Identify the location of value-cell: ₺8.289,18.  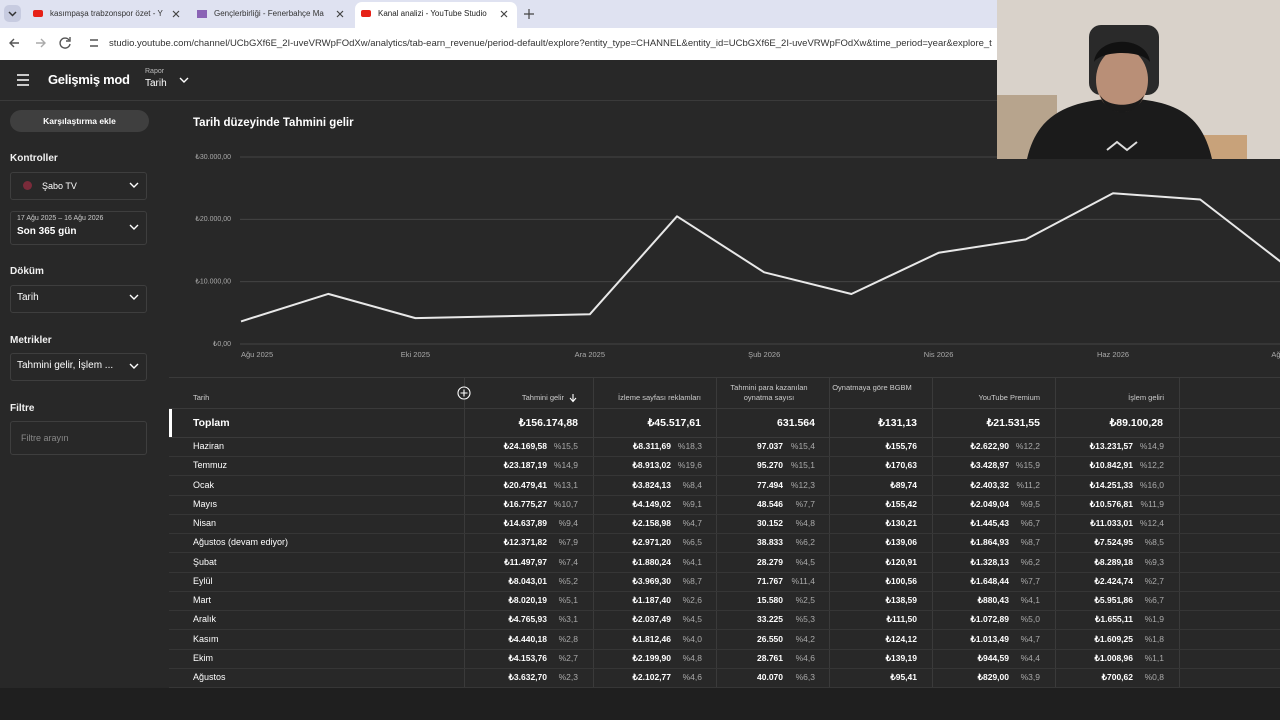
(1114, 561).